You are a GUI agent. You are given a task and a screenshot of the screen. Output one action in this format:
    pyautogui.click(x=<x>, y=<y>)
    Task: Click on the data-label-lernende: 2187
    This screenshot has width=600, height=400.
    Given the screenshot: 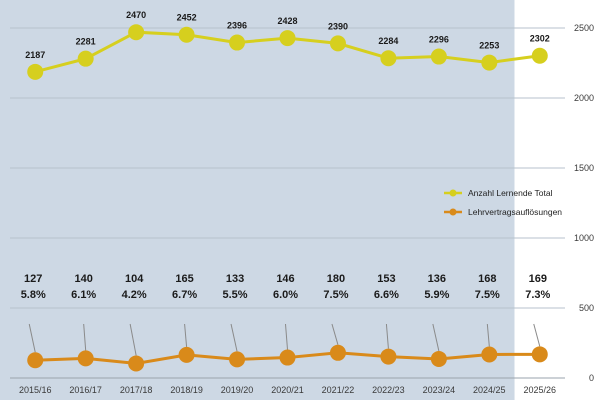 What is the action you would take?
    pyautogui.click(x=35, y=55)
    